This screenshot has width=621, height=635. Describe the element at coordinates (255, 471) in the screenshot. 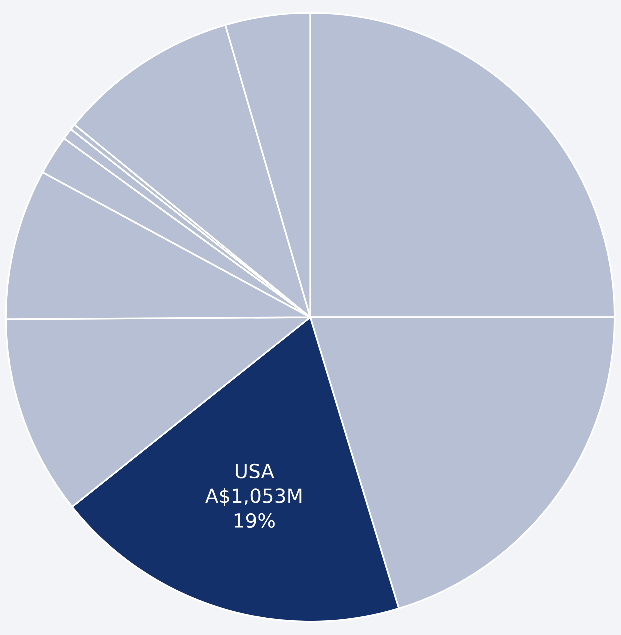

I see `slice-label: USA` at that location.